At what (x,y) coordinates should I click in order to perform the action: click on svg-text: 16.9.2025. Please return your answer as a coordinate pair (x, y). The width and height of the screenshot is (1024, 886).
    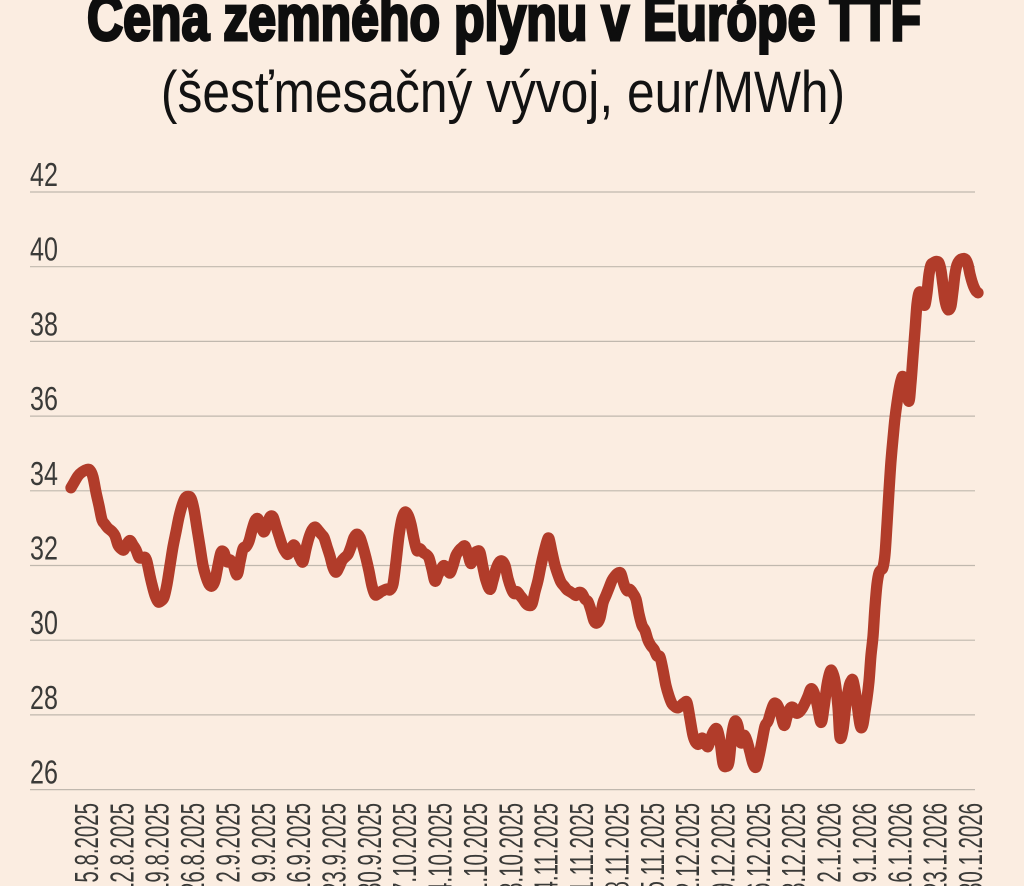
    Looking at the image, I should click on (298, 844).